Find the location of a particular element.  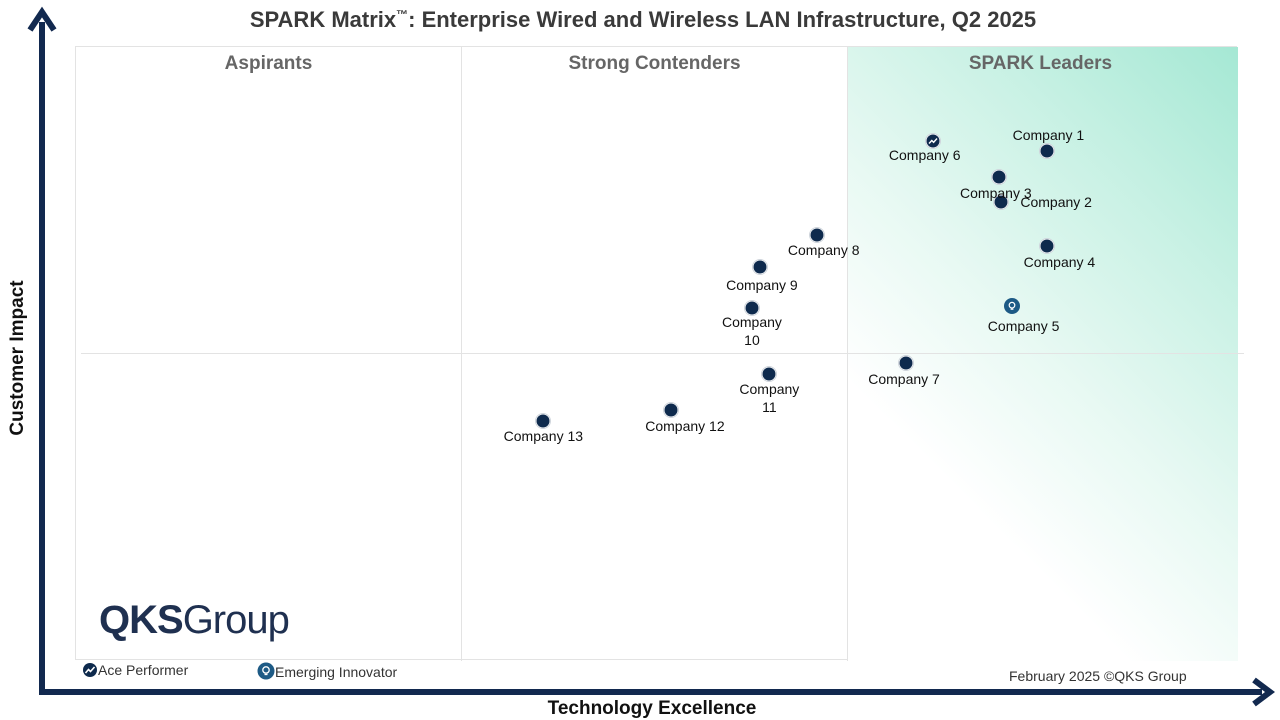

legend-ace-performer: Ace Performer is located at coordinates (135, 670).